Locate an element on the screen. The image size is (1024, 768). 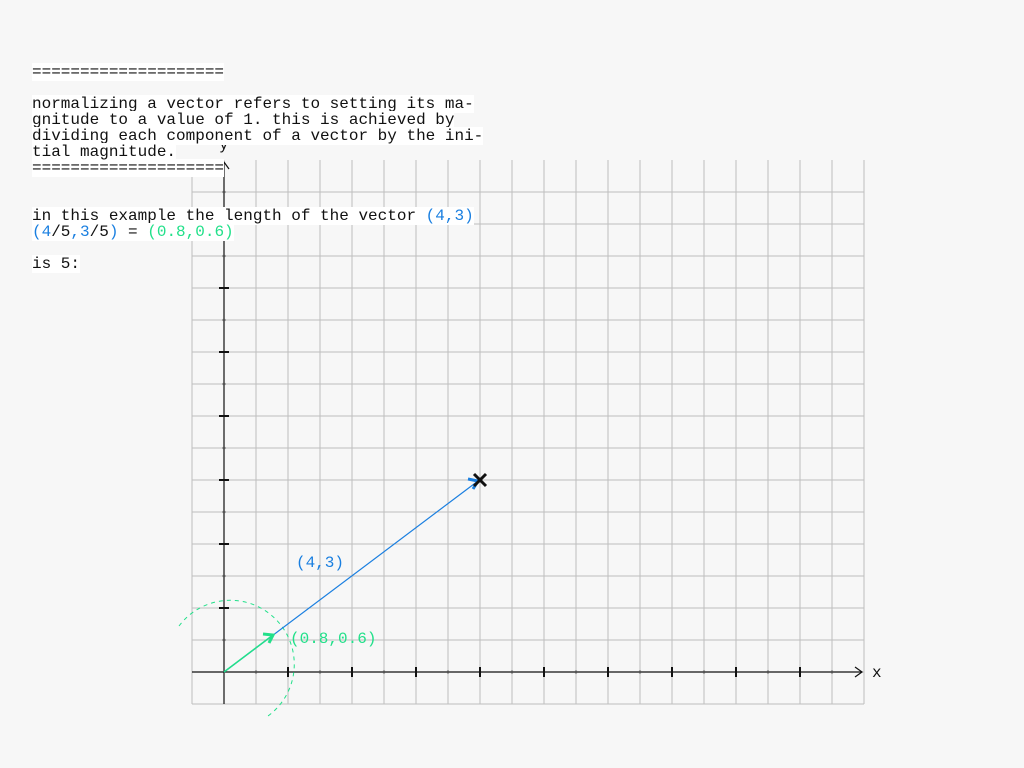
x-arrow is located at coordinates (859, 672).